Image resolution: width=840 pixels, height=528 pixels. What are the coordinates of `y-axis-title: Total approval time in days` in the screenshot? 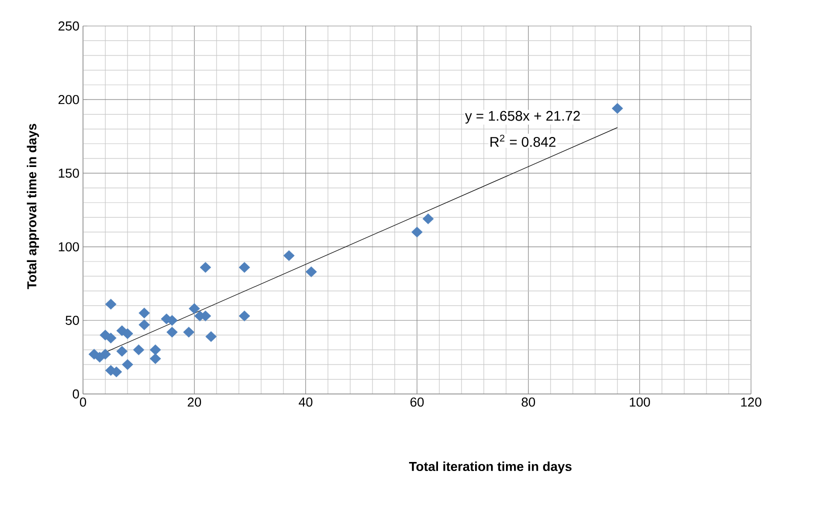 It's located at (32, 207).